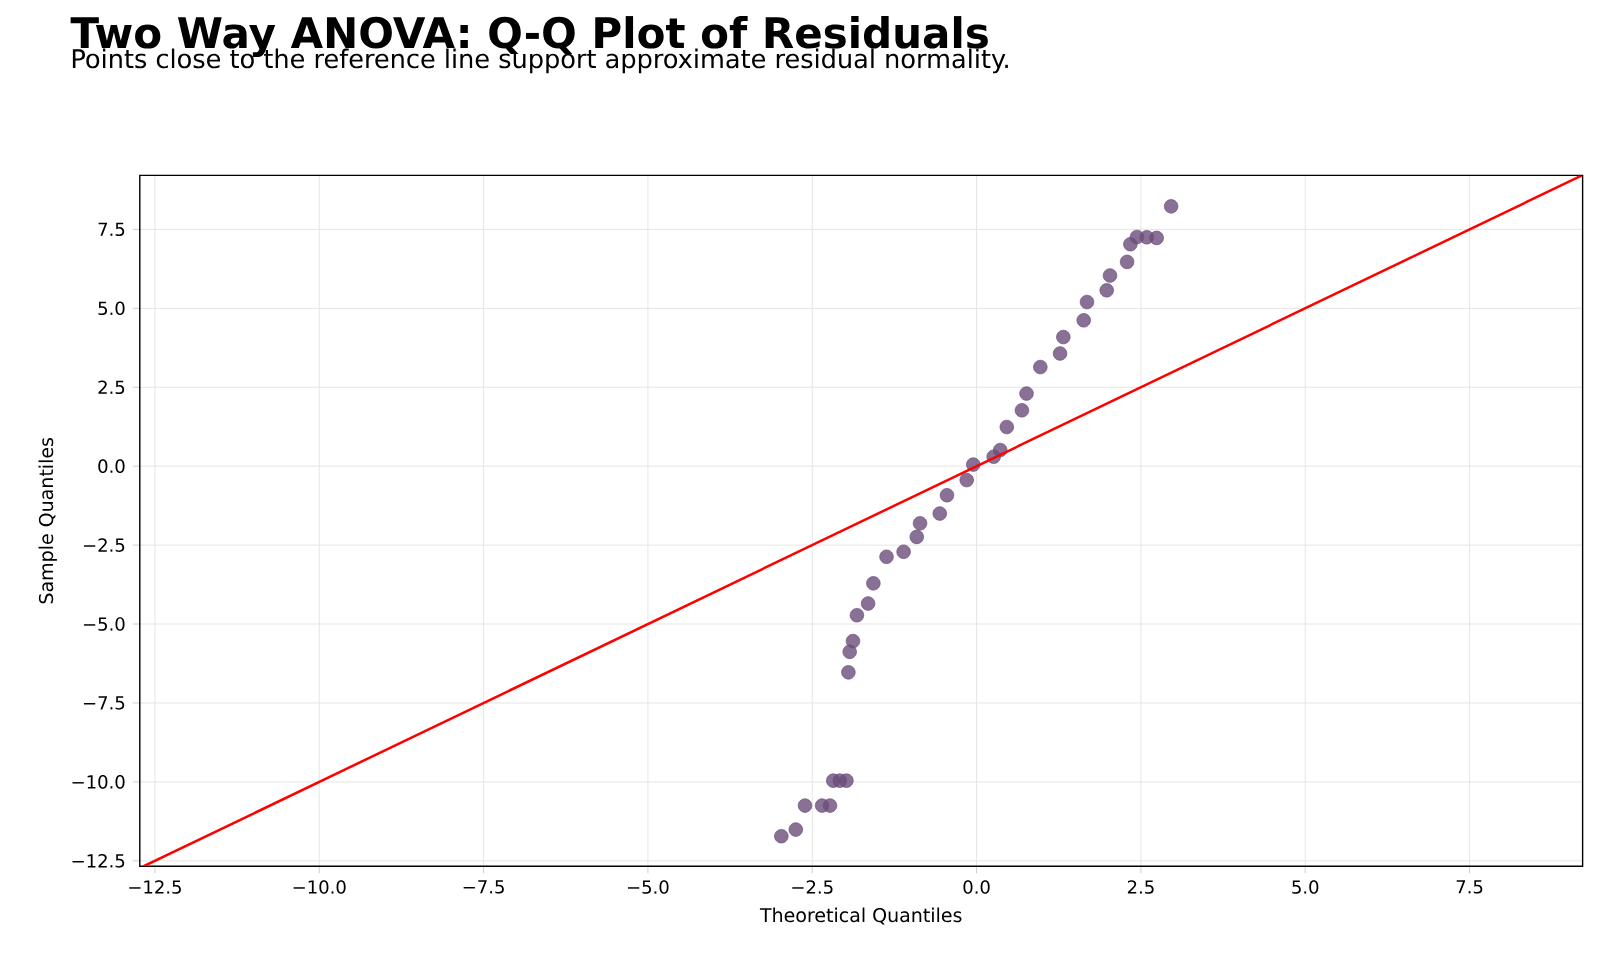 Image resolution: width=1600 pixels, height=958 pixels. I want to click on x-tick-label: −10.0, so click(319, 887).